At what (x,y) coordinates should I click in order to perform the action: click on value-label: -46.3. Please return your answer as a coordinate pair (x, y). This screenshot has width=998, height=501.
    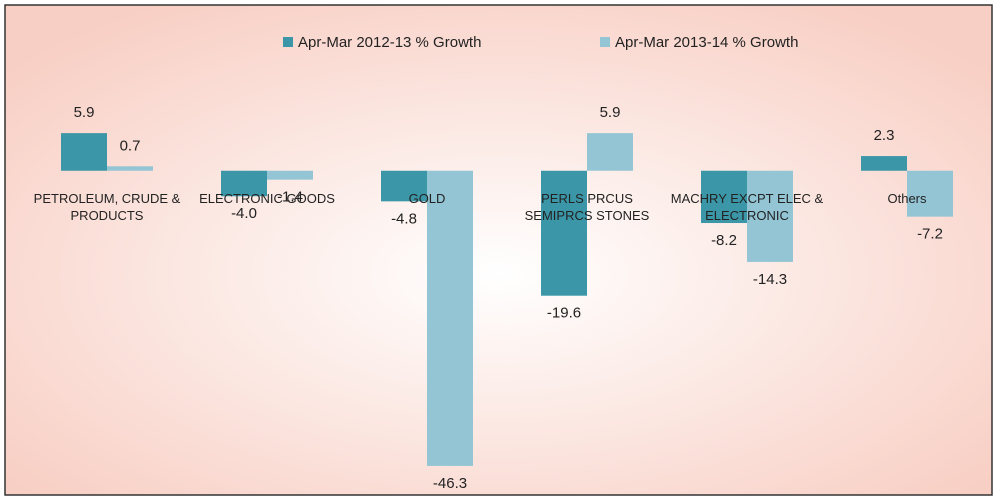
    Looking at the image, I should click on (450, 483).